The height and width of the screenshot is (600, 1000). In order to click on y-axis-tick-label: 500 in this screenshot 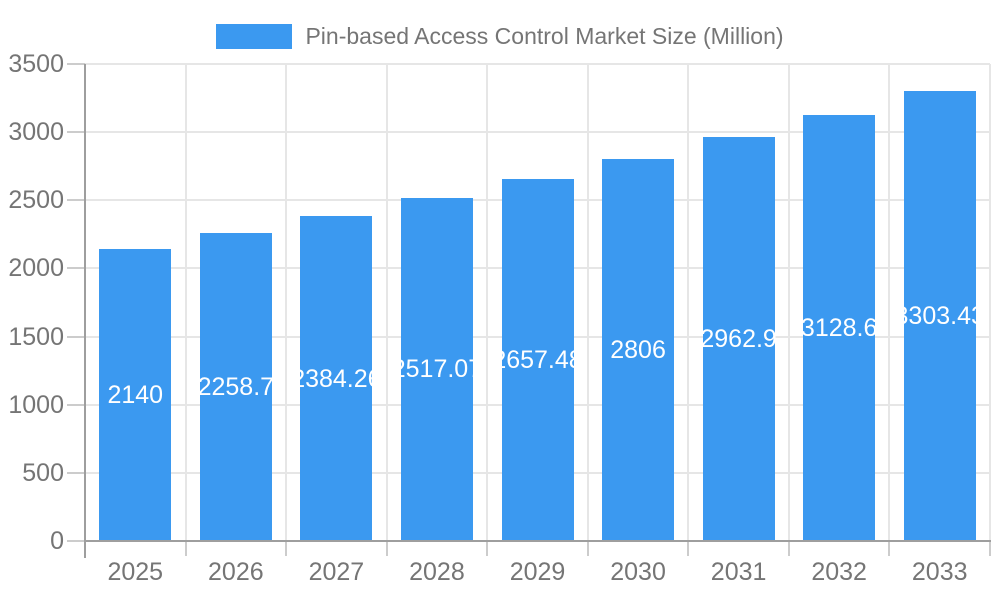, I will do `click(43, 472)`.